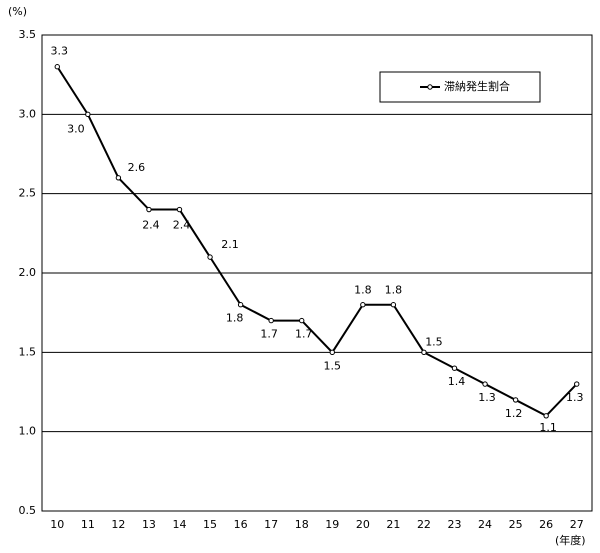 Image resolution: width=600 pixels, height=553 pixels. I want to click on y-tick-label: 2.0, so click(28, 272).